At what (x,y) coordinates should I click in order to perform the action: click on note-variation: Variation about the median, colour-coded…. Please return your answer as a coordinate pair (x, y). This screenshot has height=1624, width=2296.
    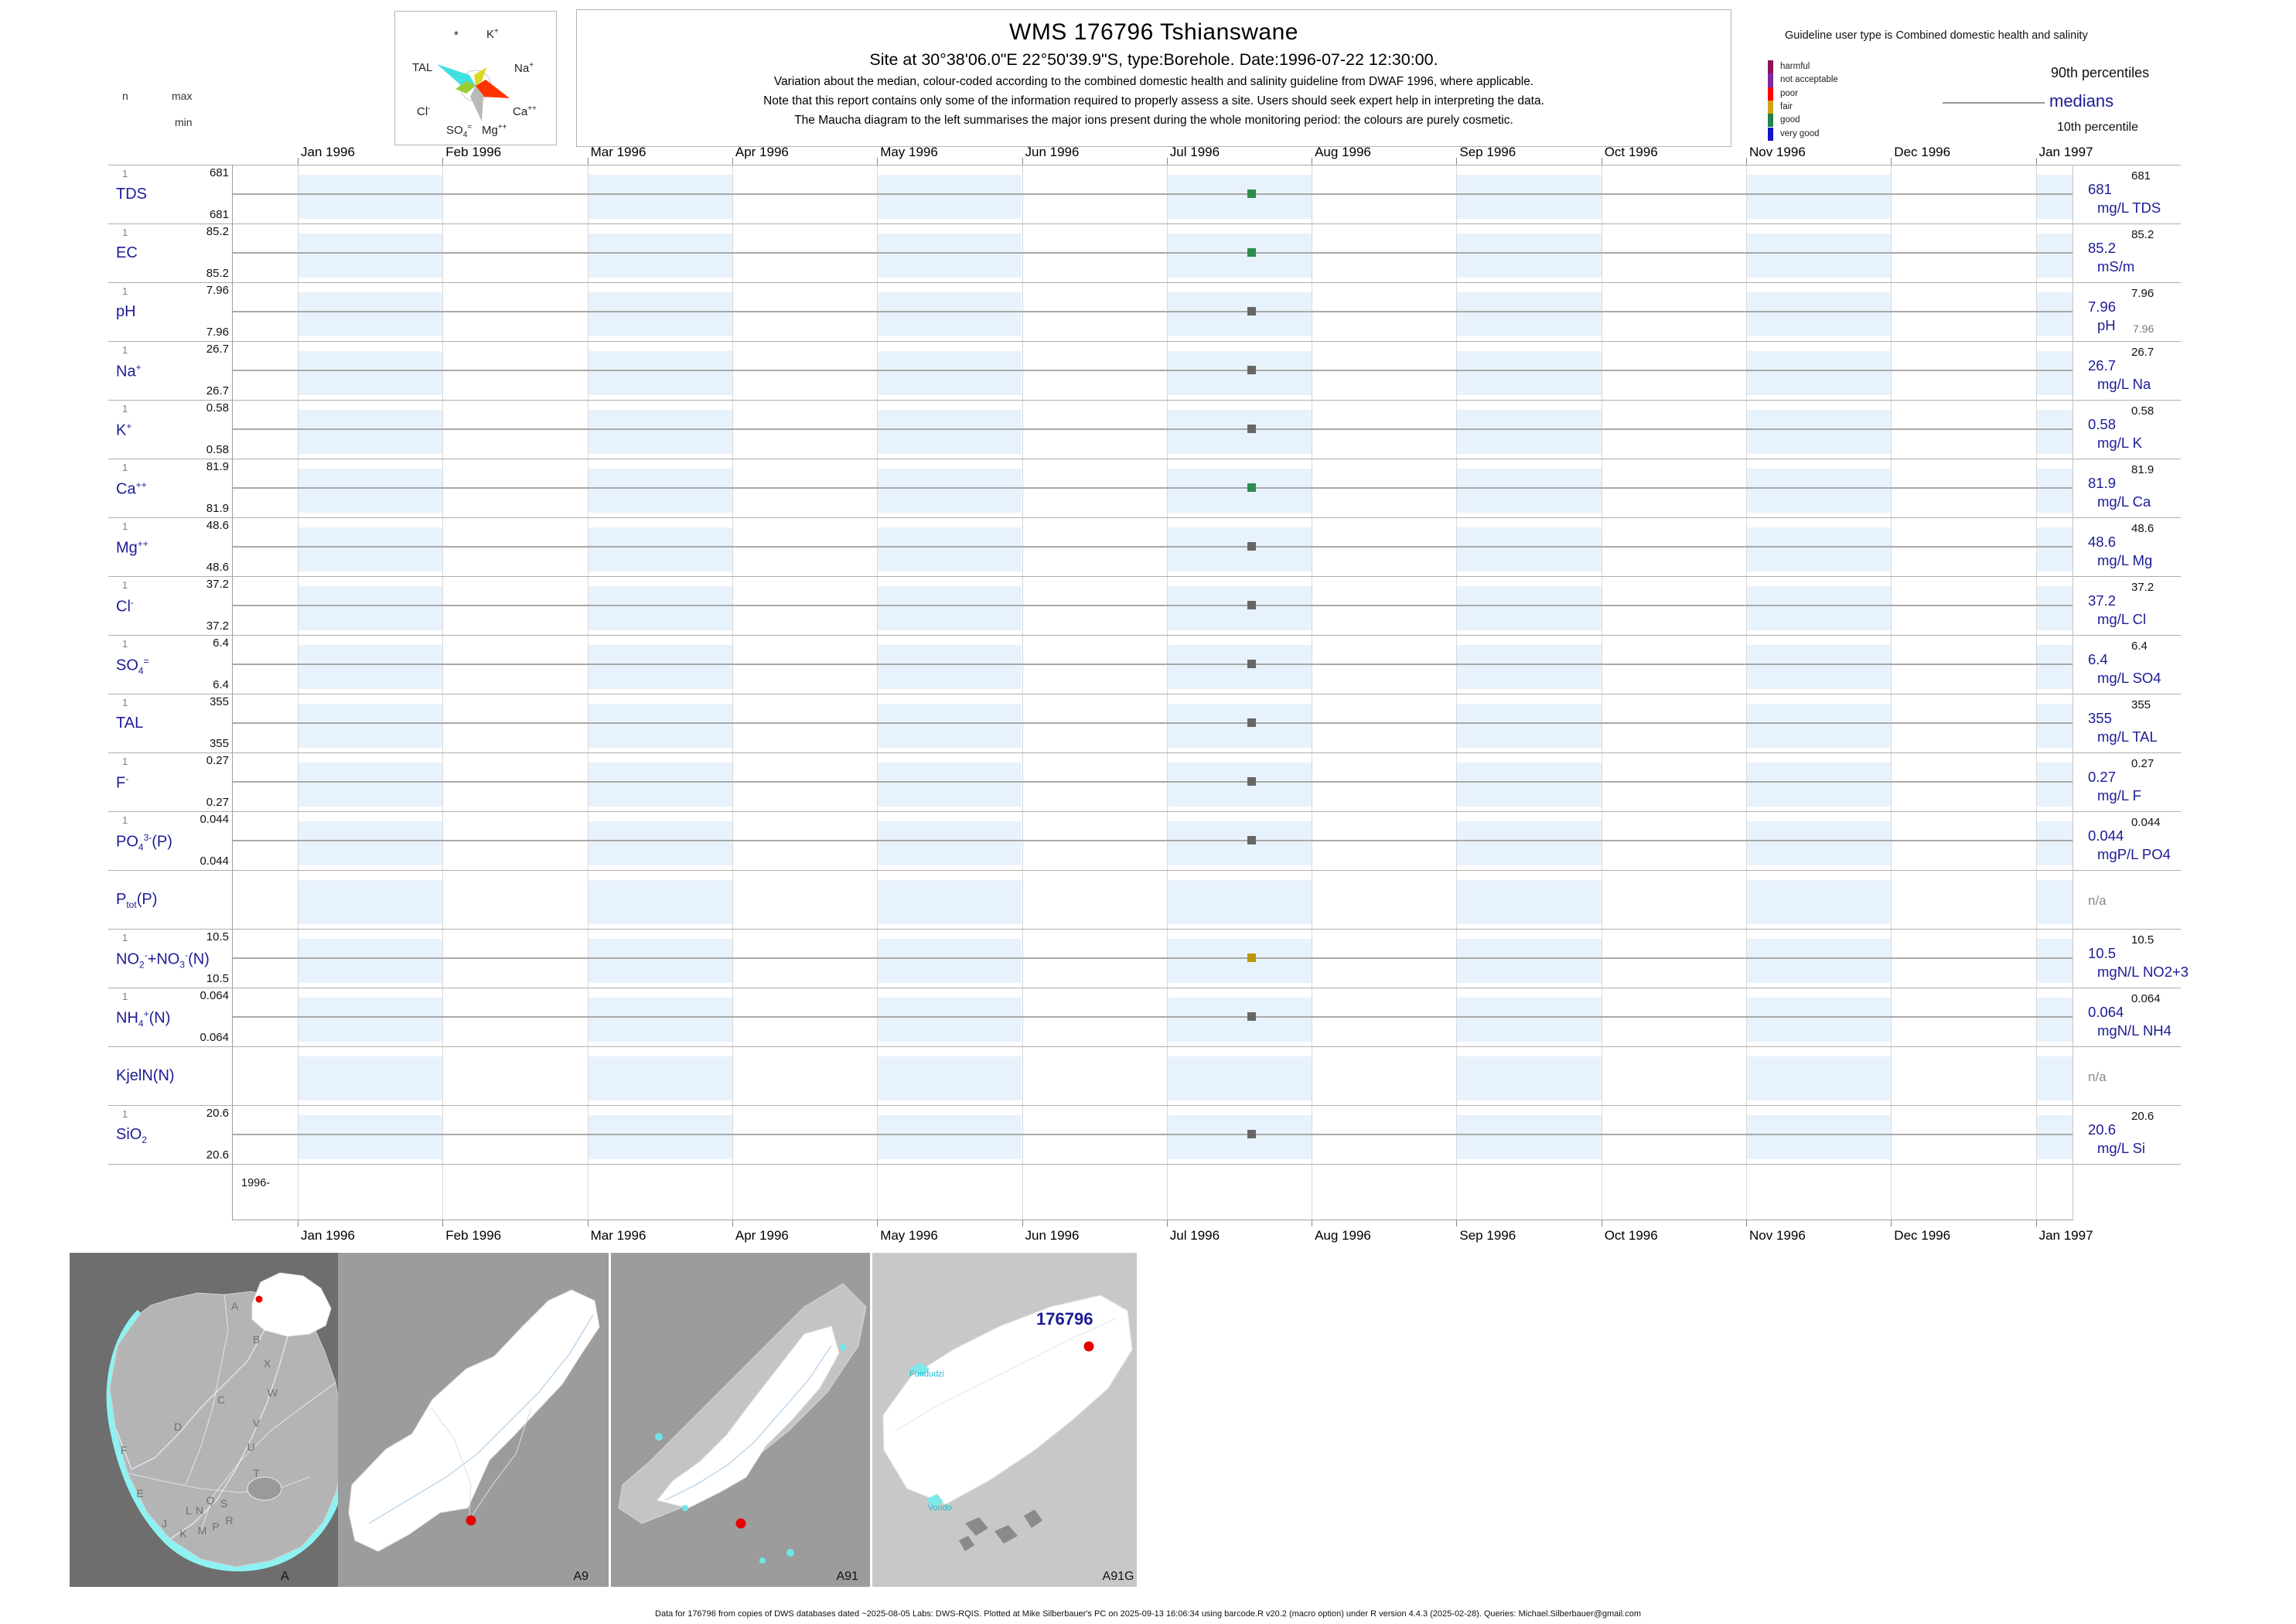
    Looking at the image, I should click on (1153, 81).